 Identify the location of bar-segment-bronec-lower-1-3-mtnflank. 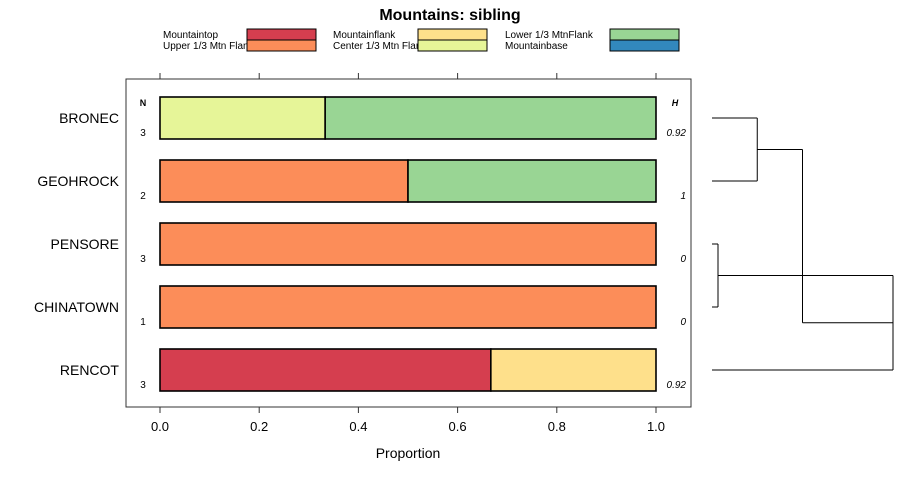
(490, 118).